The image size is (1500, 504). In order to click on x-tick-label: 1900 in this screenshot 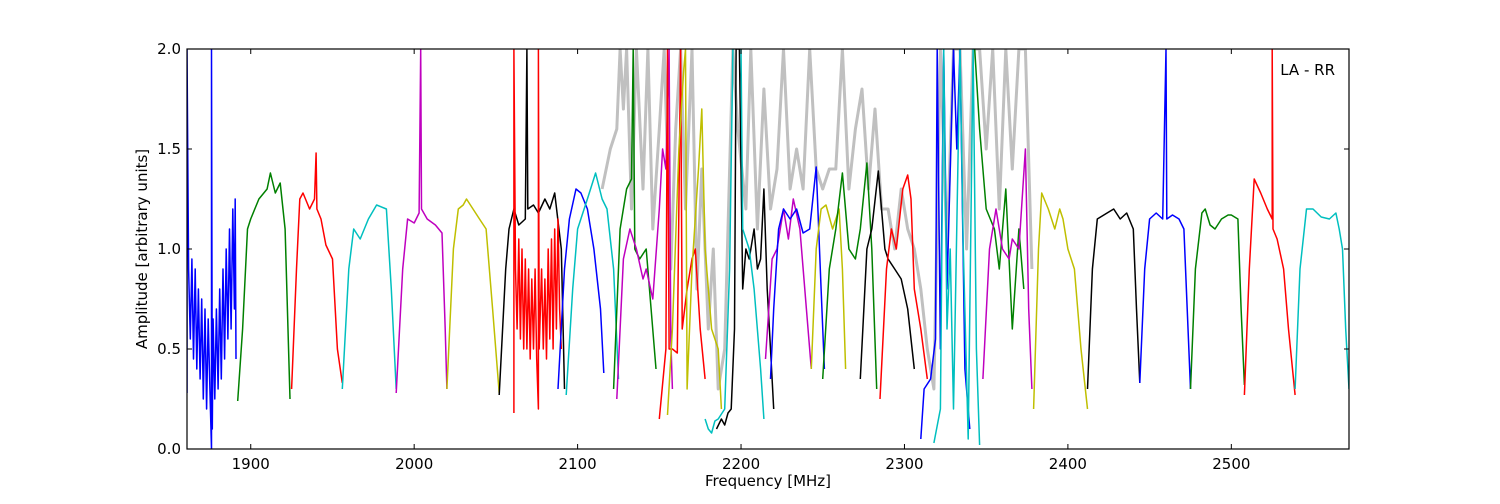, I will do `click(251, 464)`.